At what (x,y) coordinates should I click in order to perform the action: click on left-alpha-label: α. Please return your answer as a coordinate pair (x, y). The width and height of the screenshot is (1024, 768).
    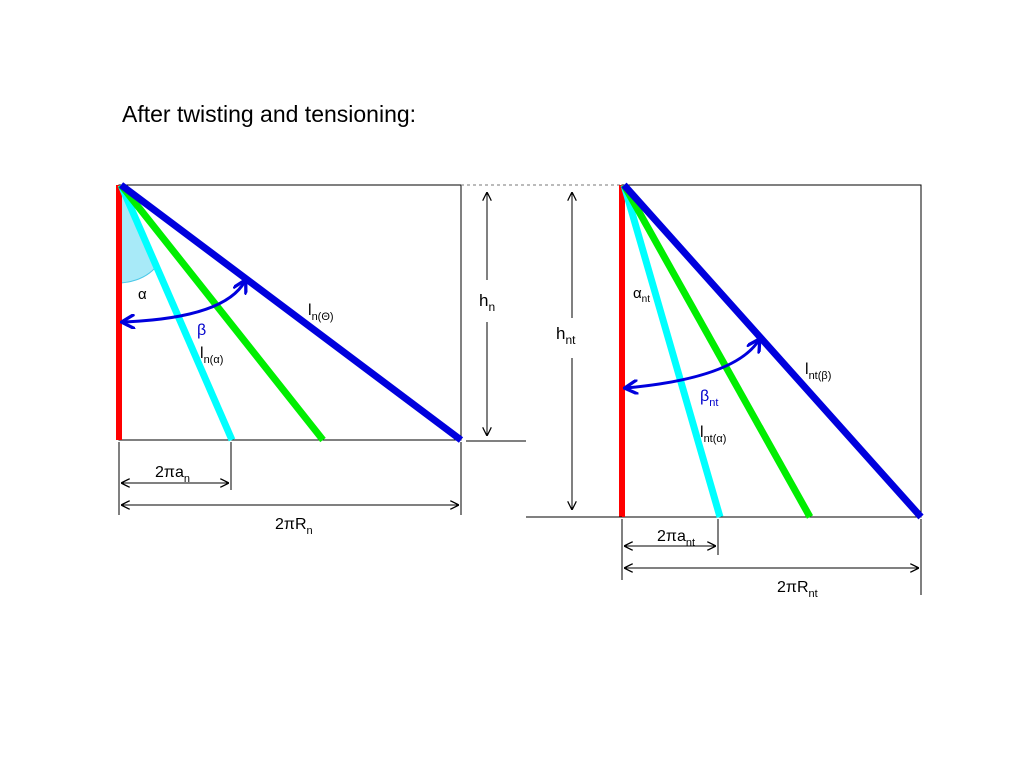
    Looking at the image, I should click on (142, 294).